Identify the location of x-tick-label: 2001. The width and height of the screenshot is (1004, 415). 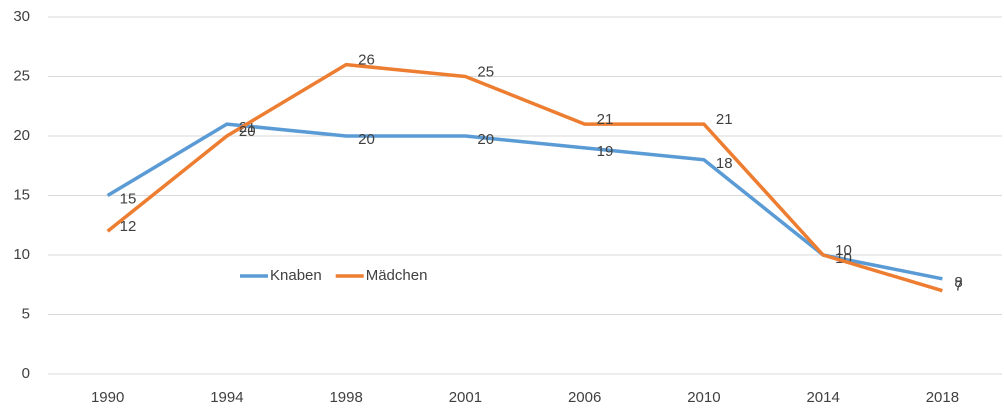
(465, 397).